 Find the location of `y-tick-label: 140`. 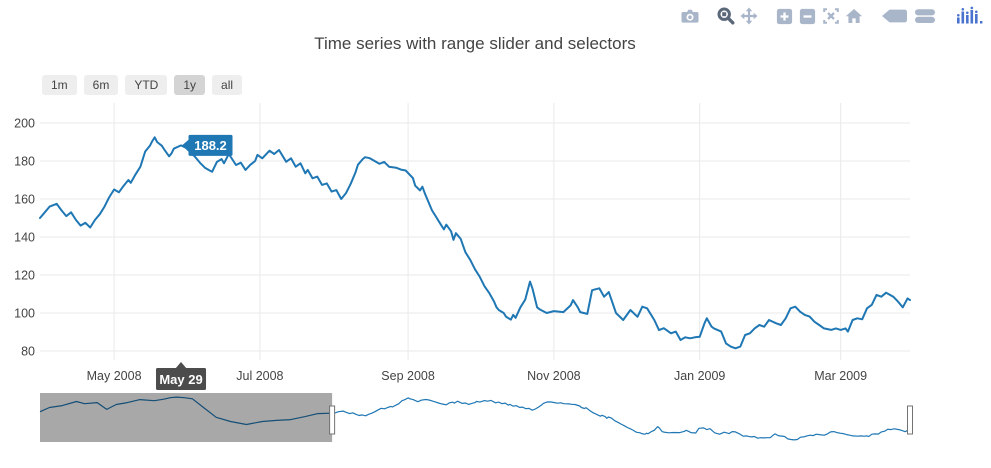

y-tick-label: 140 is located at coordinates (24, 238).